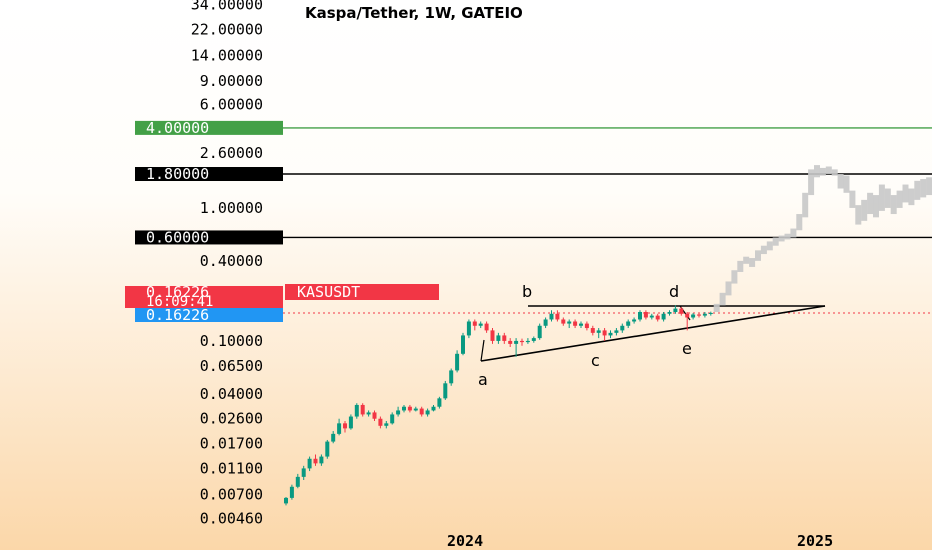  What do you see at coordinates (227, 6) in the screenshot?
I see `y-tick-label: 34.00000` at bounding box center [227, 6].